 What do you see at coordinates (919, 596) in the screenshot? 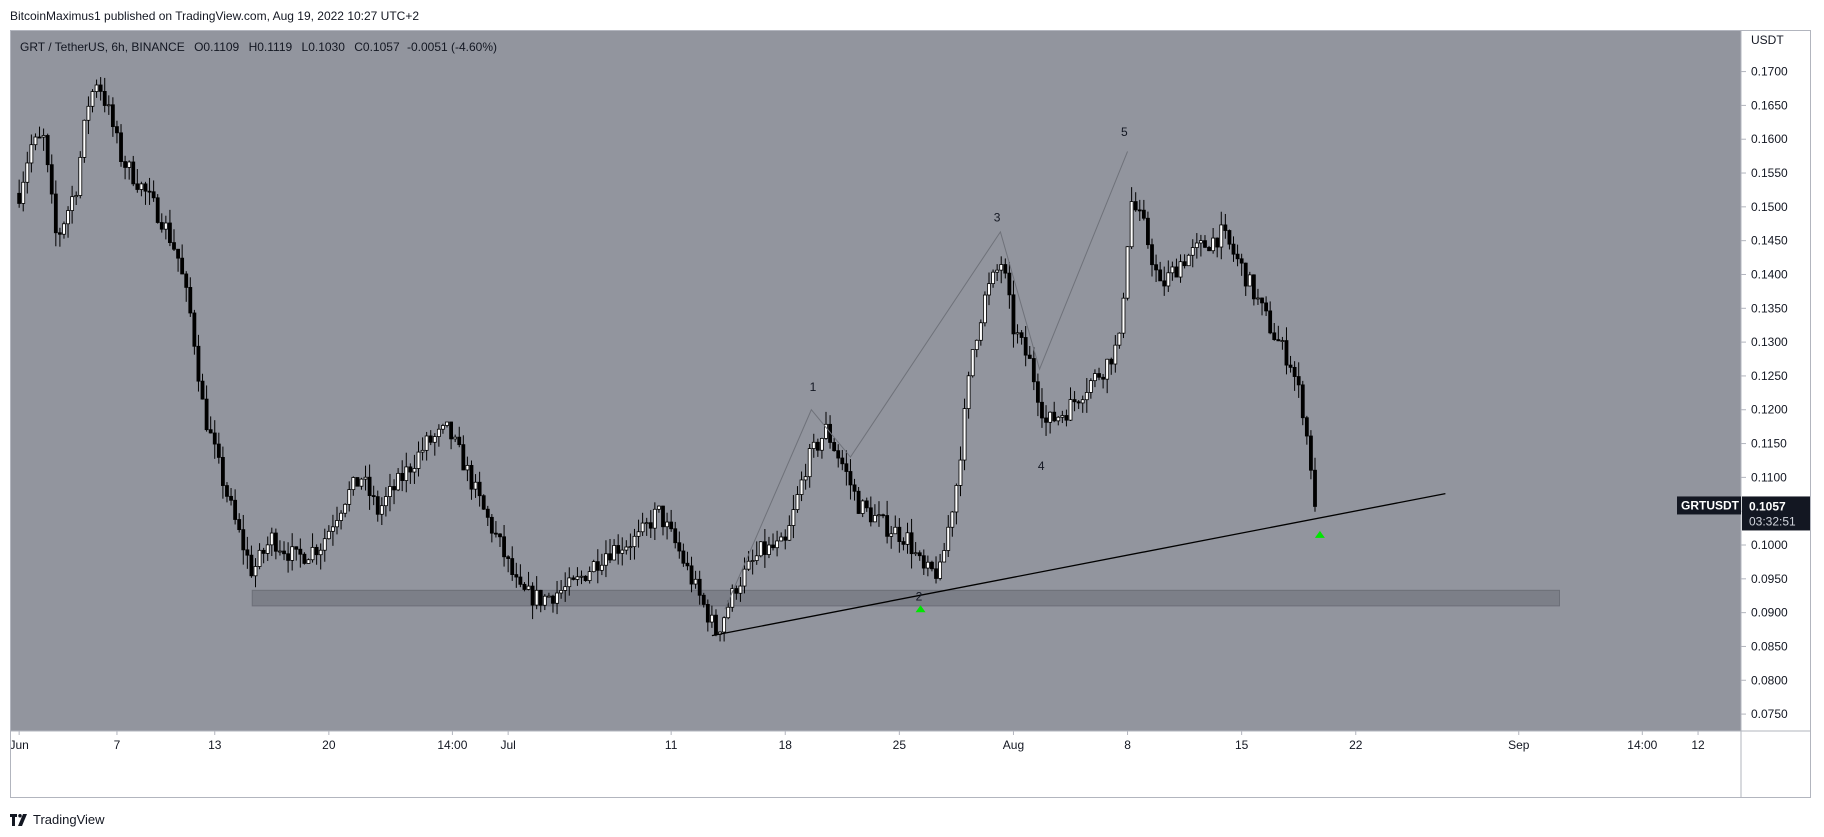
I see `wave-label: 2` at bounding box center [919, 596].